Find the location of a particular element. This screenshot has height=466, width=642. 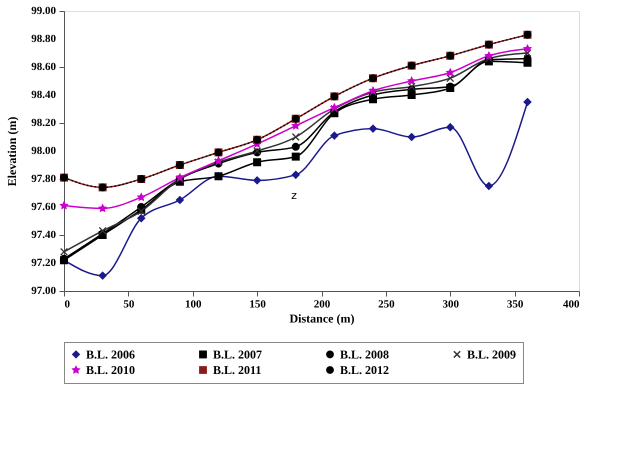

legend-label: B.L. 2009 is located at coordinates (491, 354).